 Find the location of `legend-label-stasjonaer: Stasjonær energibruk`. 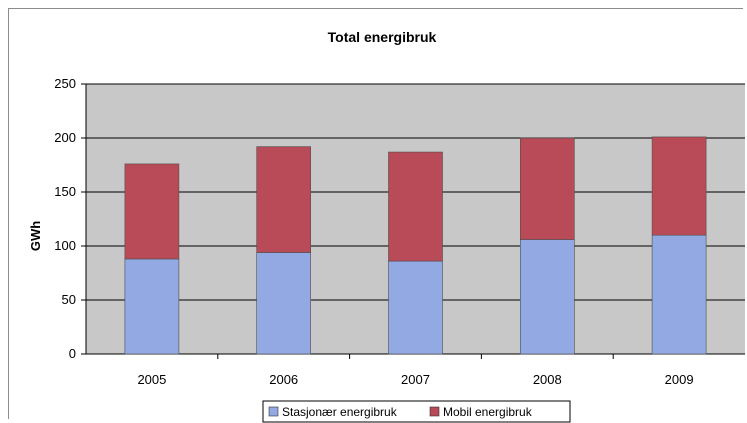

legend-label-stasjonaer: Stasjonær energibruk is located at coordinates (340, 412).